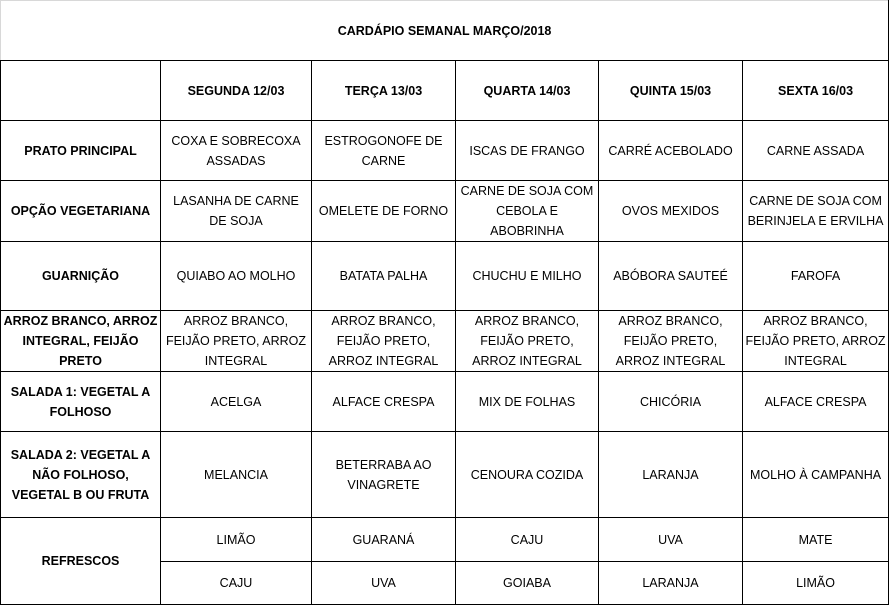  What do you see at coordinates (236, 474) in the screenshot?
I see `menu-item-cell: MELANCIA` at bounding box center [236, 474].